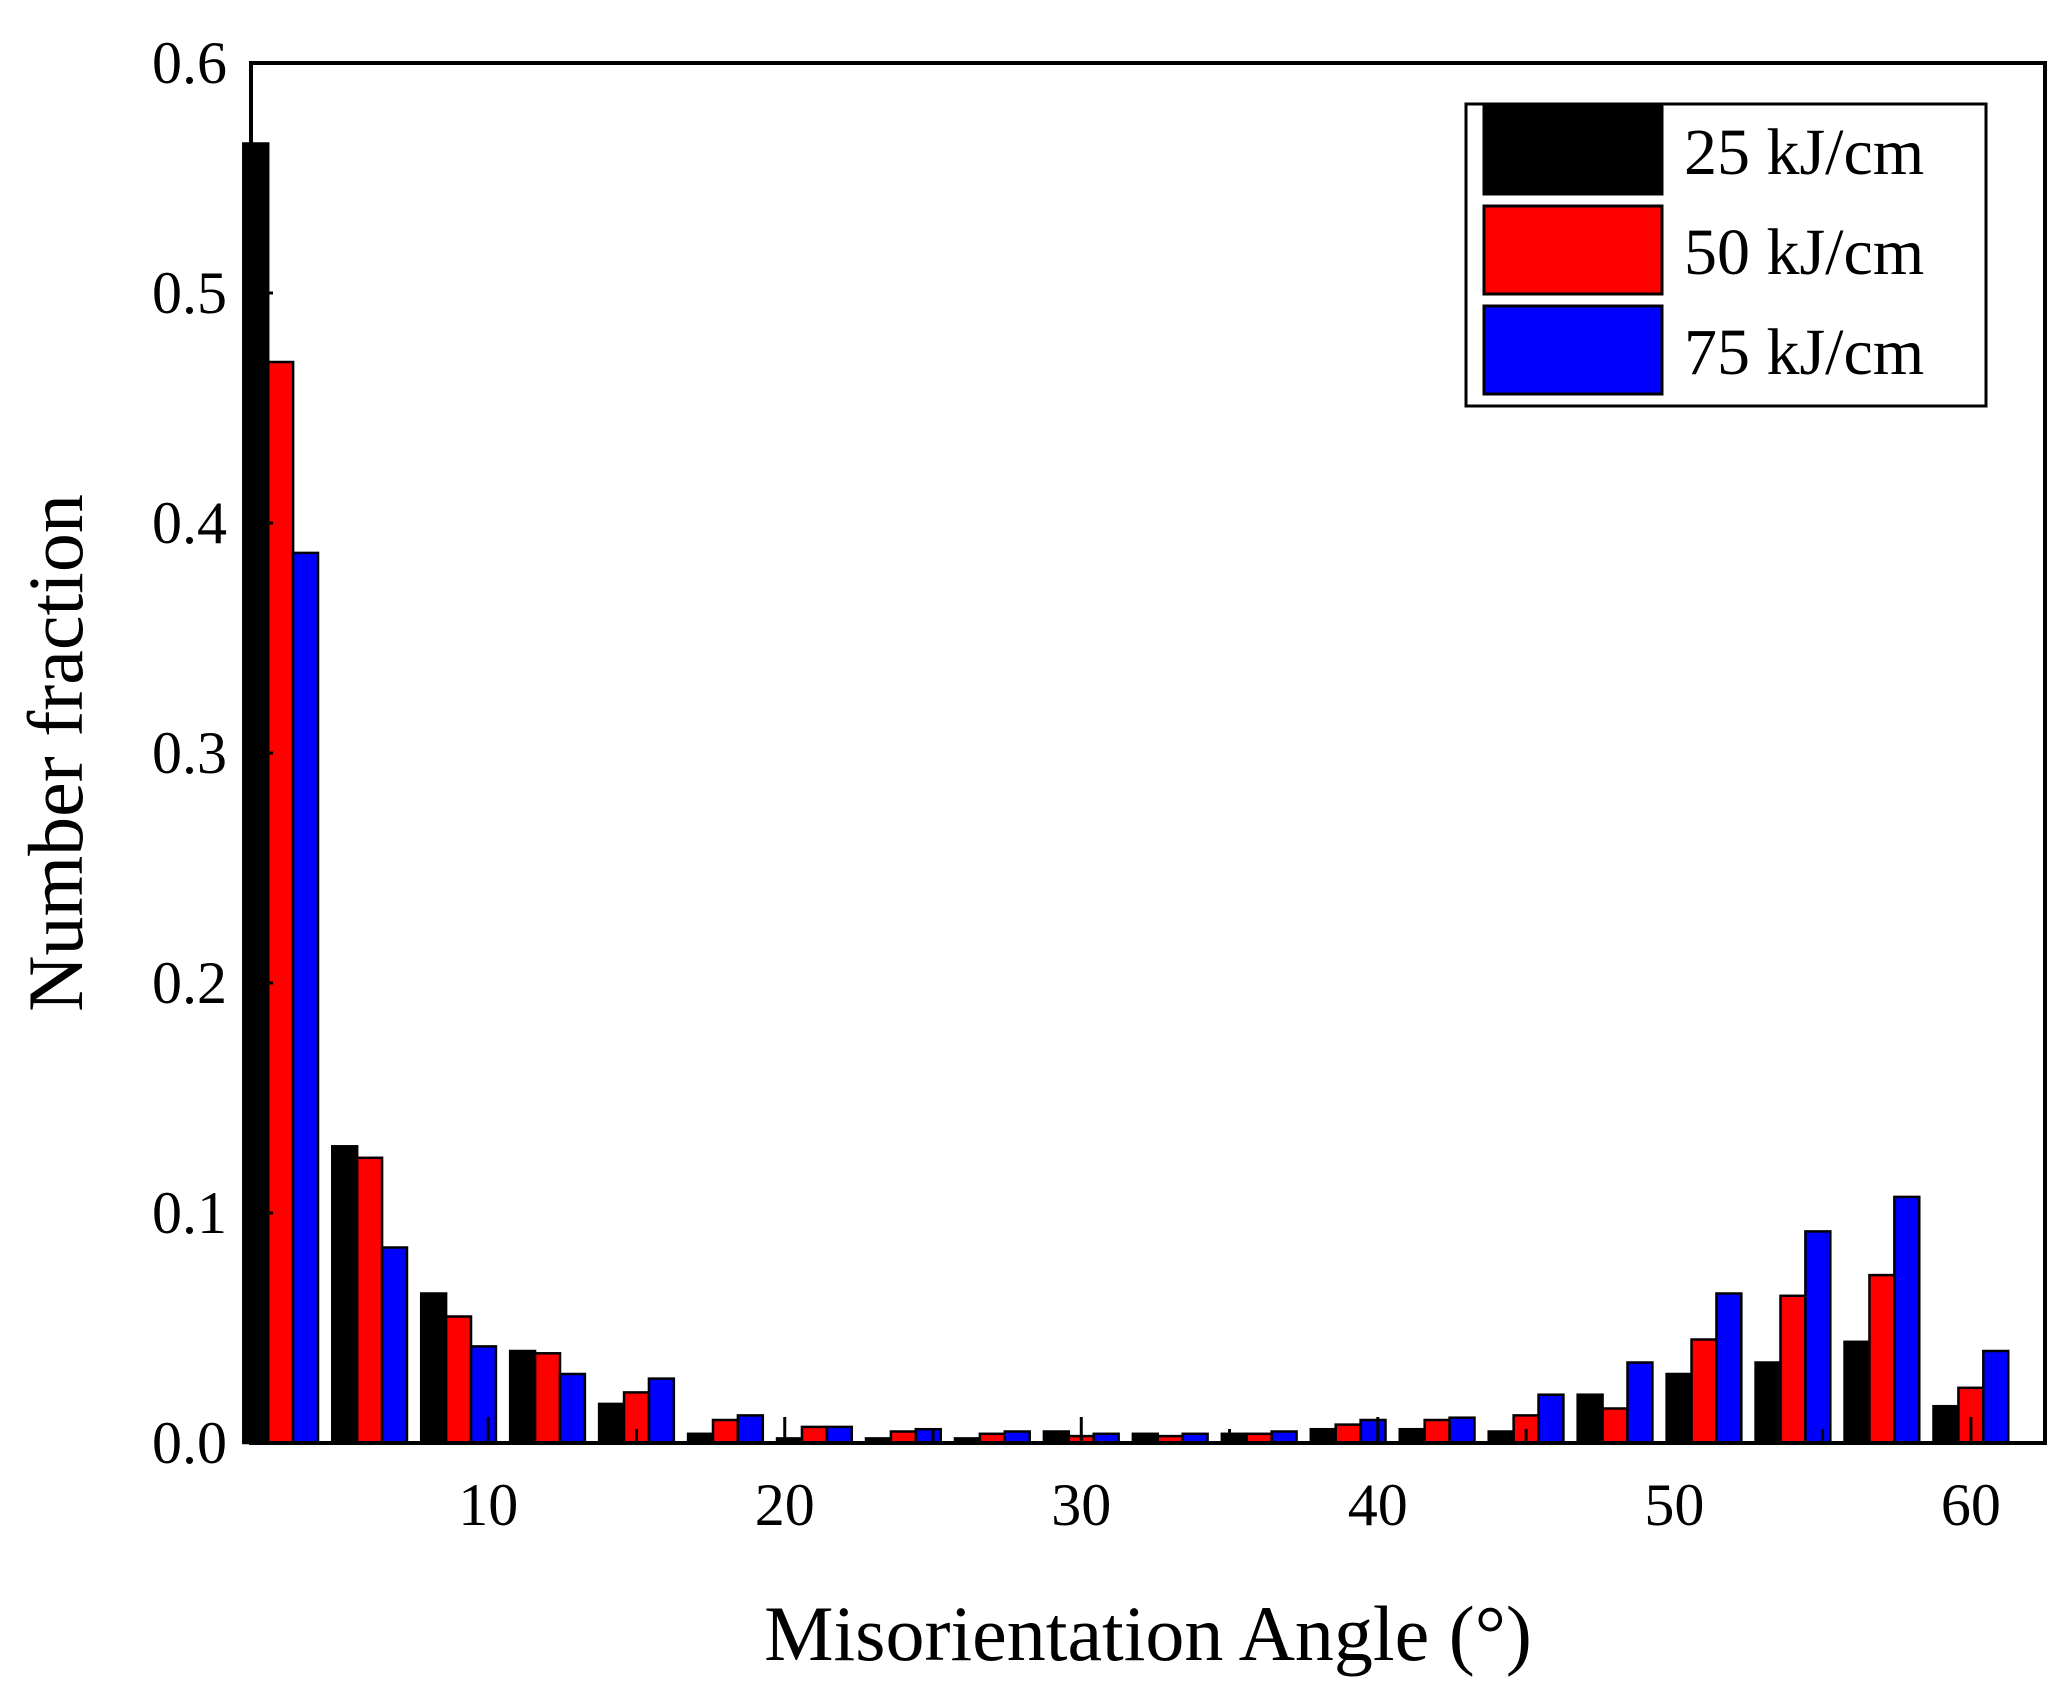  Describe the element at coordinates (785, 1505) in the screenshot. I see `x-tick-label-20: 20` at that location.